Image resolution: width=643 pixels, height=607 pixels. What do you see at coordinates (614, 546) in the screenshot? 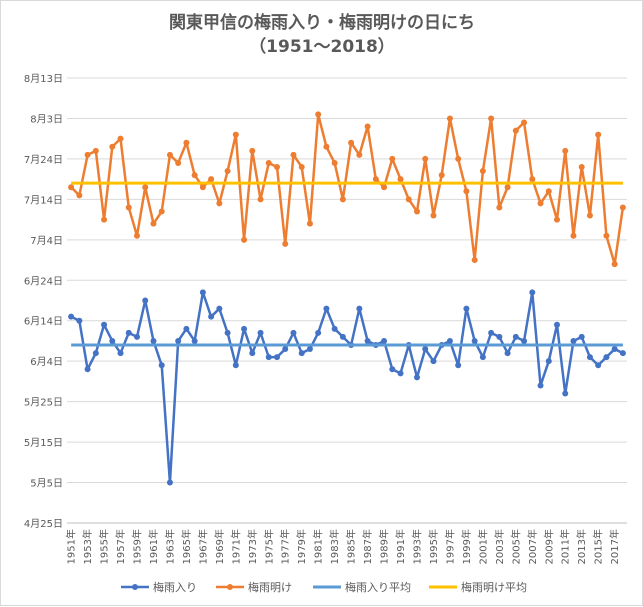
I see `x-tick-label: 2017年` at bounding box center [614, 546].